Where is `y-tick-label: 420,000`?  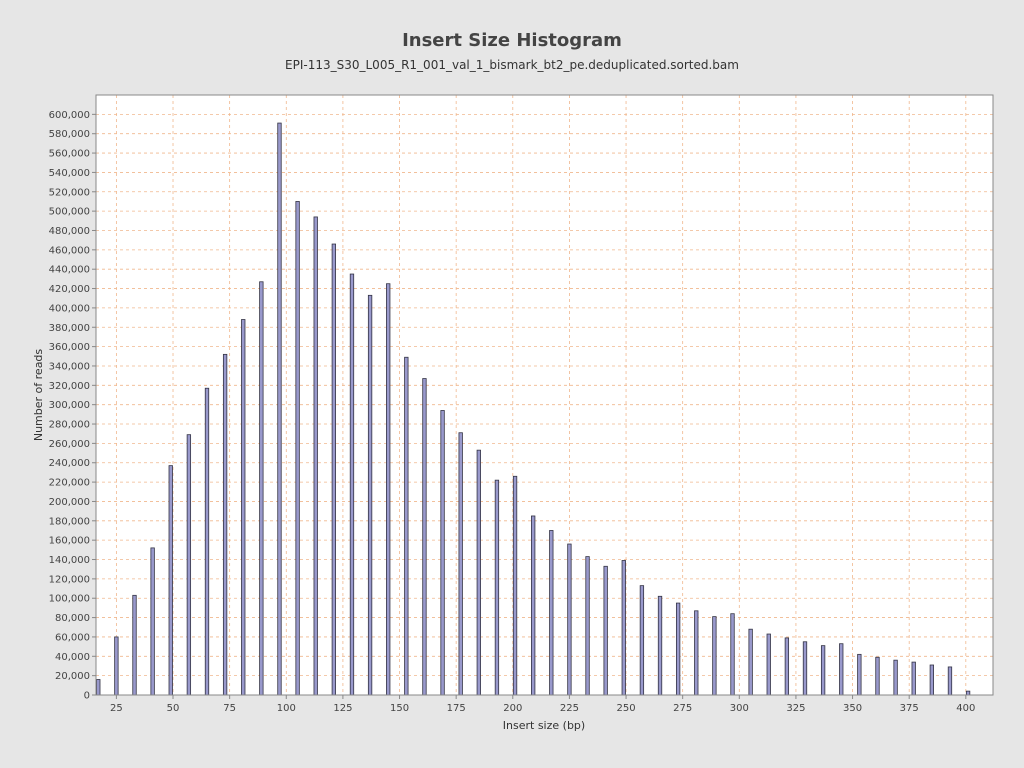 y-tick-label: 420,000 is located at coordinates (69, 289).